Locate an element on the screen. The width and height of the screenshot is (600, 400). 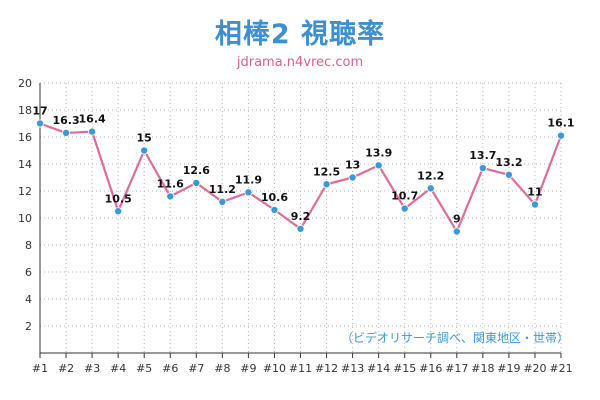
x-tick-label: #14 is located at coordinates (378, 368).